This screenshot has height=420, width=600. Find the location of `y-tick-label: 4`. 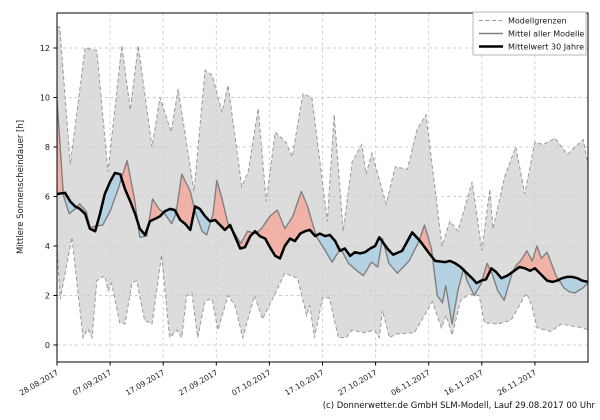

y-tick-label: 4 is located at coordinates (47, 246).